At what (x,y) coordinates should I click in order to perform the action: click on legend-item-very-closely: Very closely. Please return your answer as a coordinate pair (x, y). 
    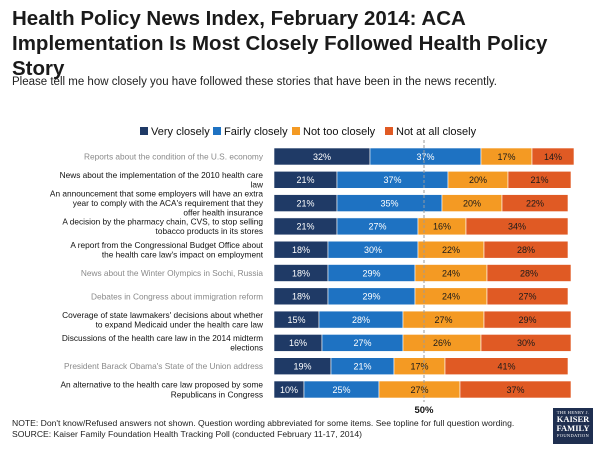
    Looking at the image, I should click on (175, 132).